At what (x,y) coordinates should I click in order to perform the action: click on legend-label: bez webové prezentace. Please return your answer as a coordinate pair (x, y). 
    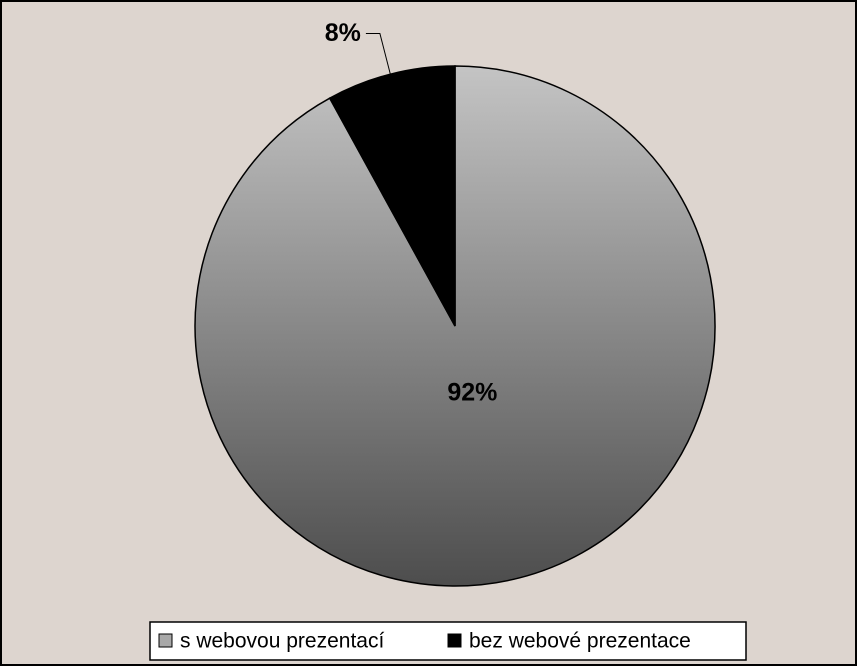
    Looking at the image, I should click on (580, 641).